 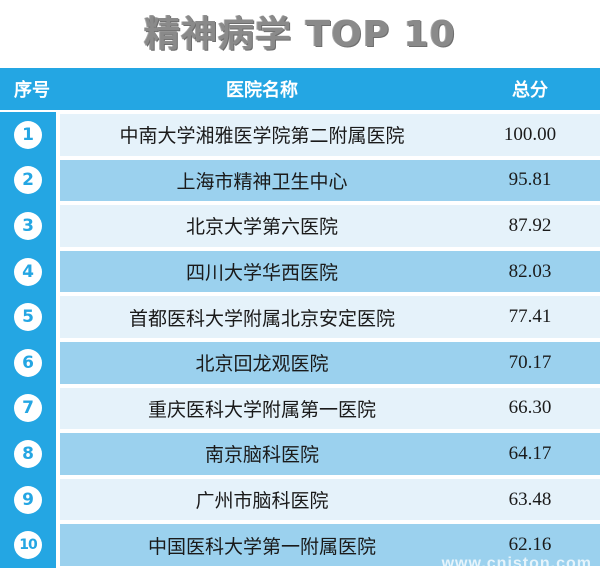 What do you see at coordinates (530, 134) in the screenshot?
I see `total-score: 100.00` at bounding box center [530, 134].